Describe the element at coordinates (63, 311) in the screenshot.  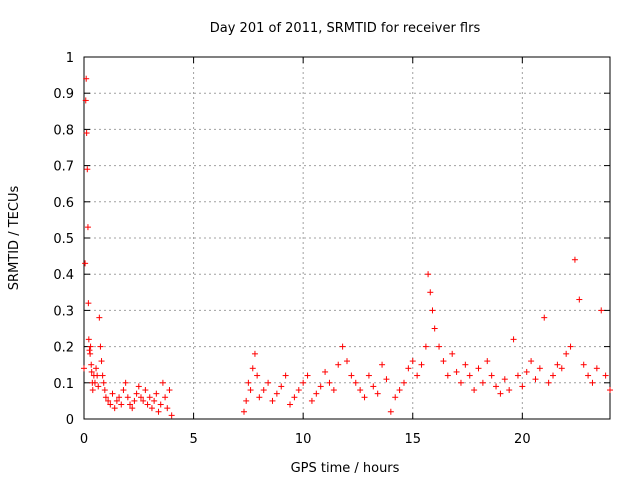
I see `y-tick-label: 0.3` at that location.